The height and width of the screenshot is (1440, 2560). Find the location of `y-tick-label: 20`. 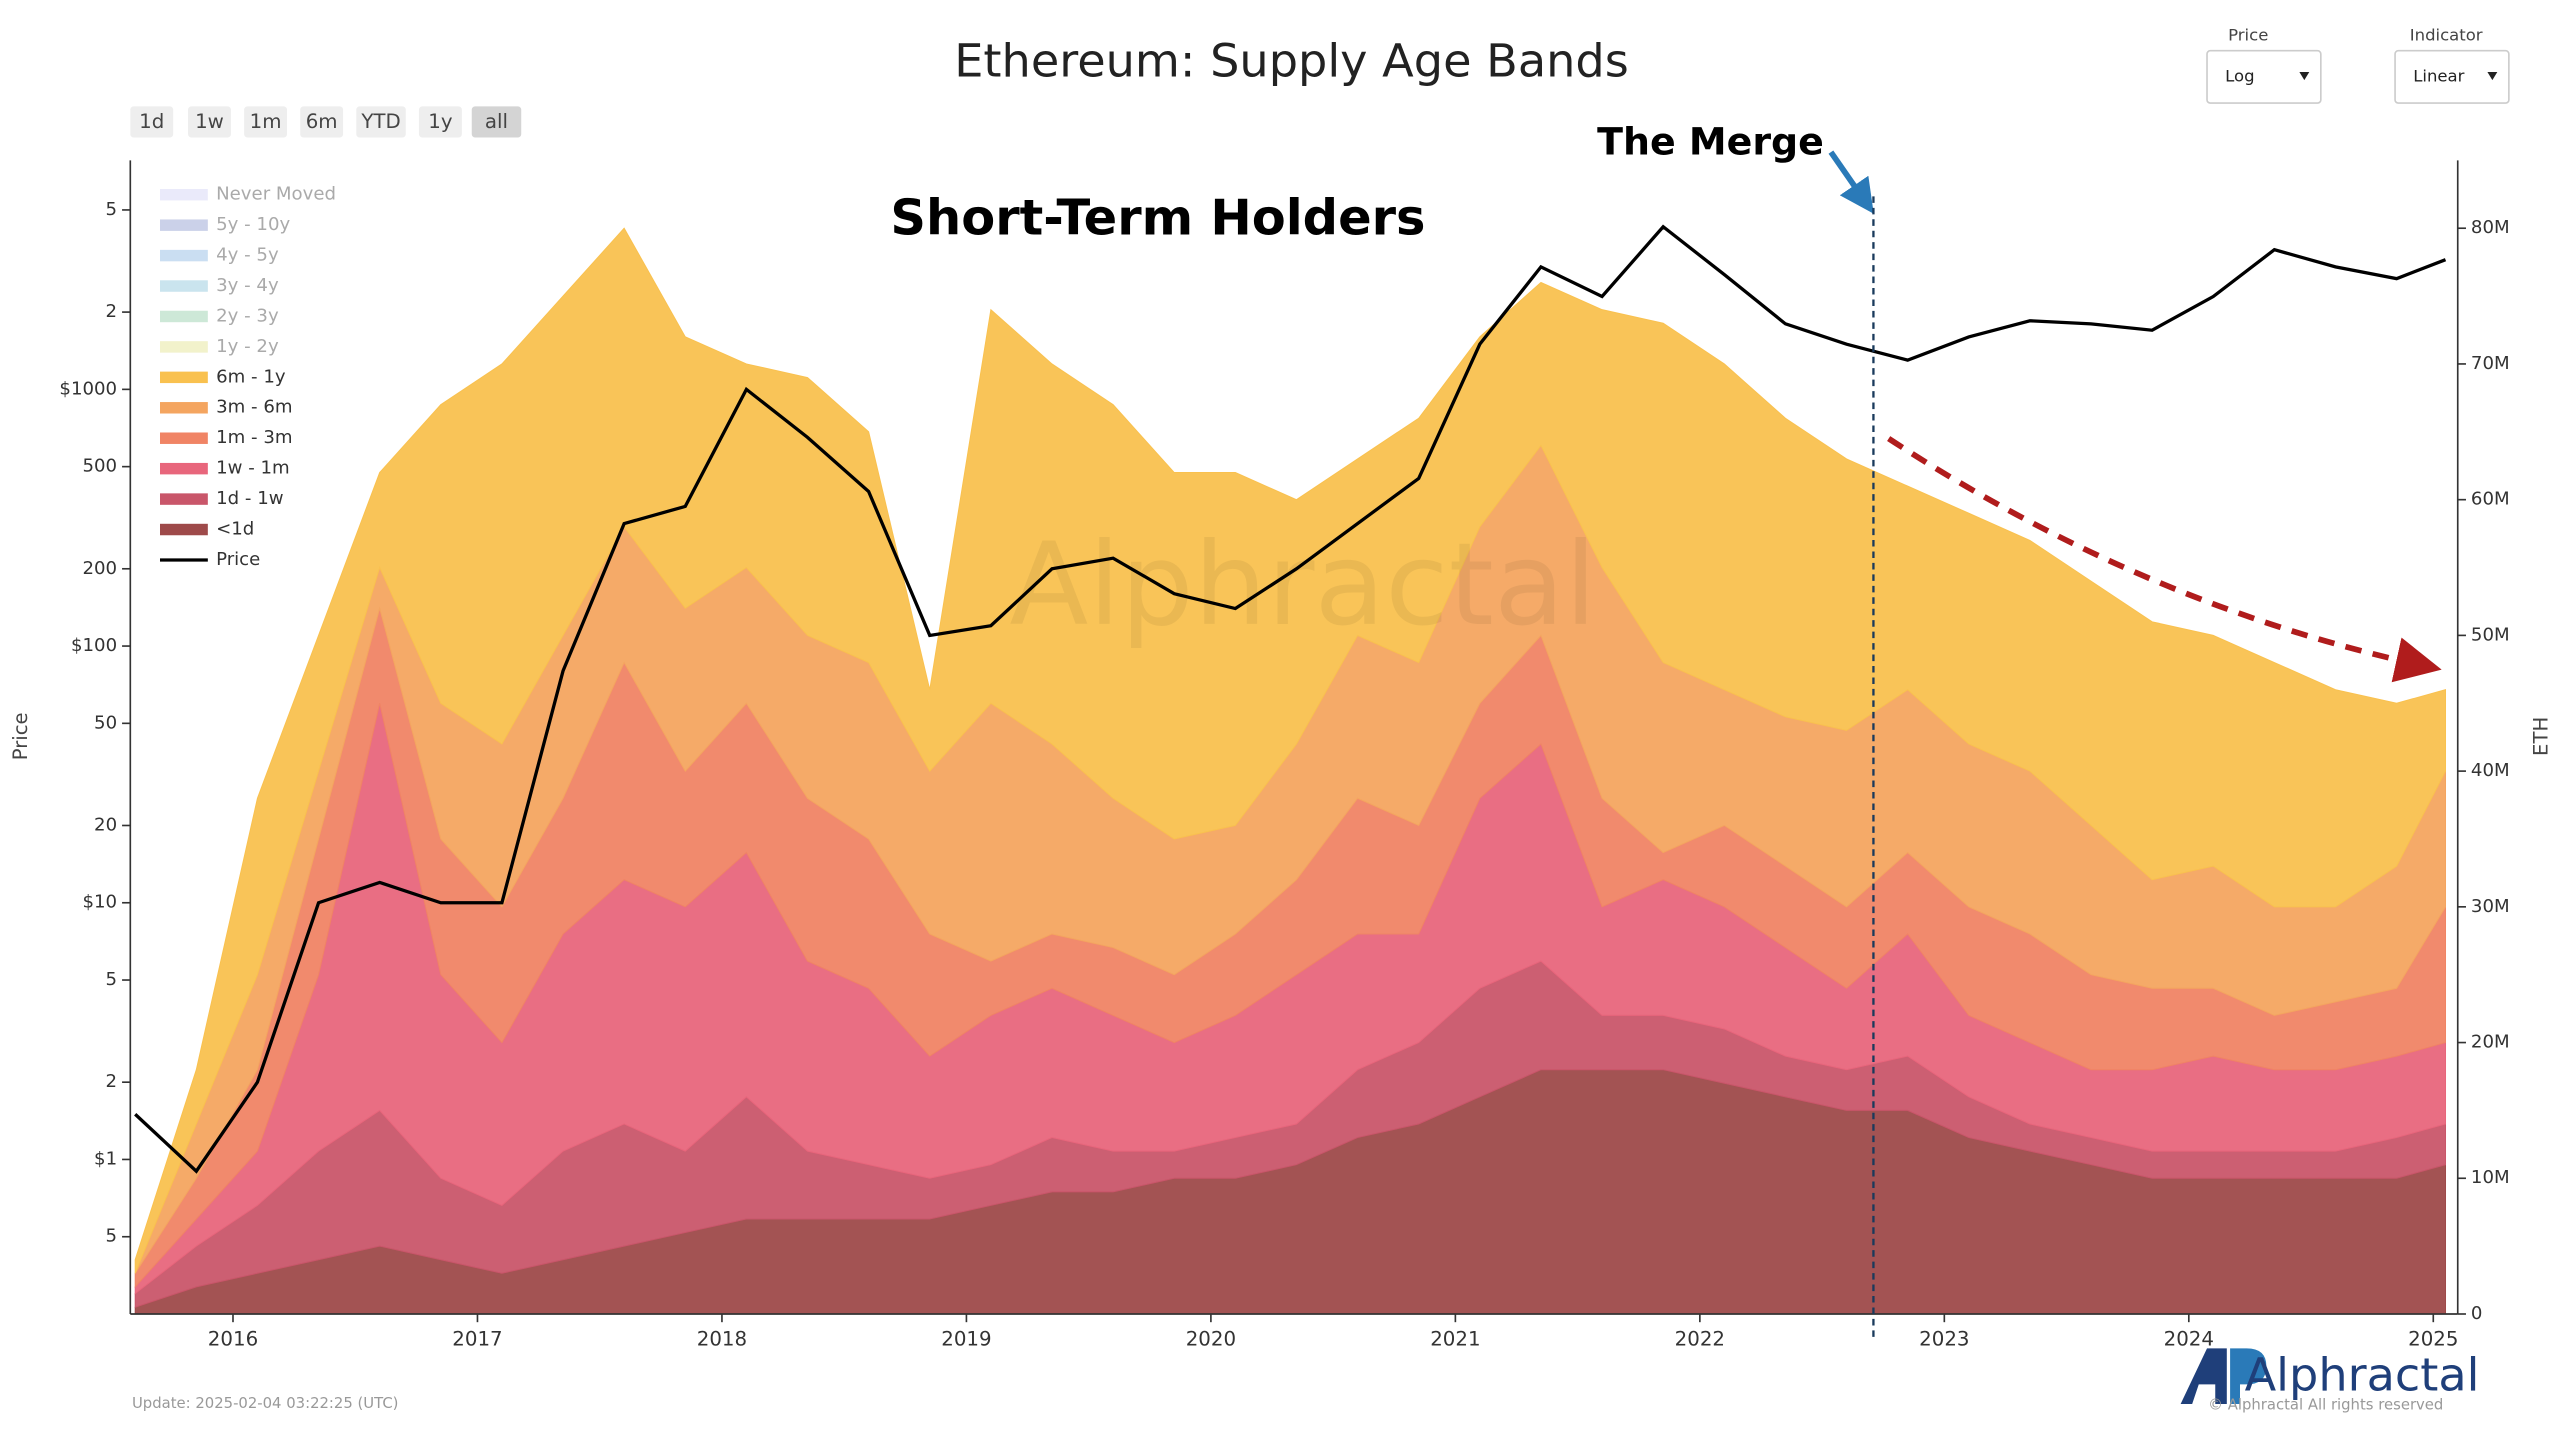

y-tick-label: 20 is located at coordinates (105, 825).